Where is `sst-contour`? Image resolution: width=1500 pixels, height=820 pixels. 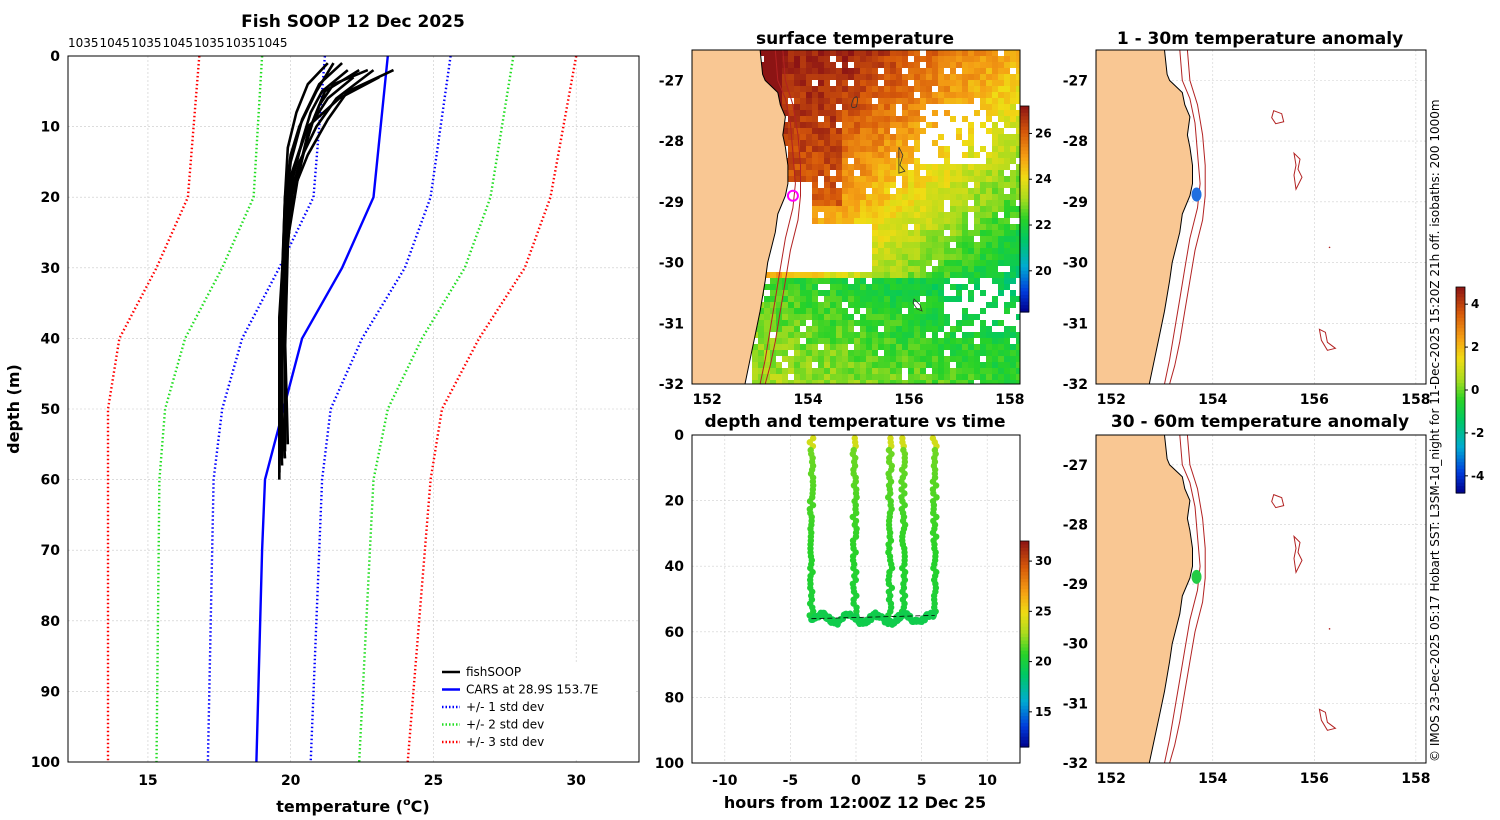 sst-contour is located at coordinates (854, 102).